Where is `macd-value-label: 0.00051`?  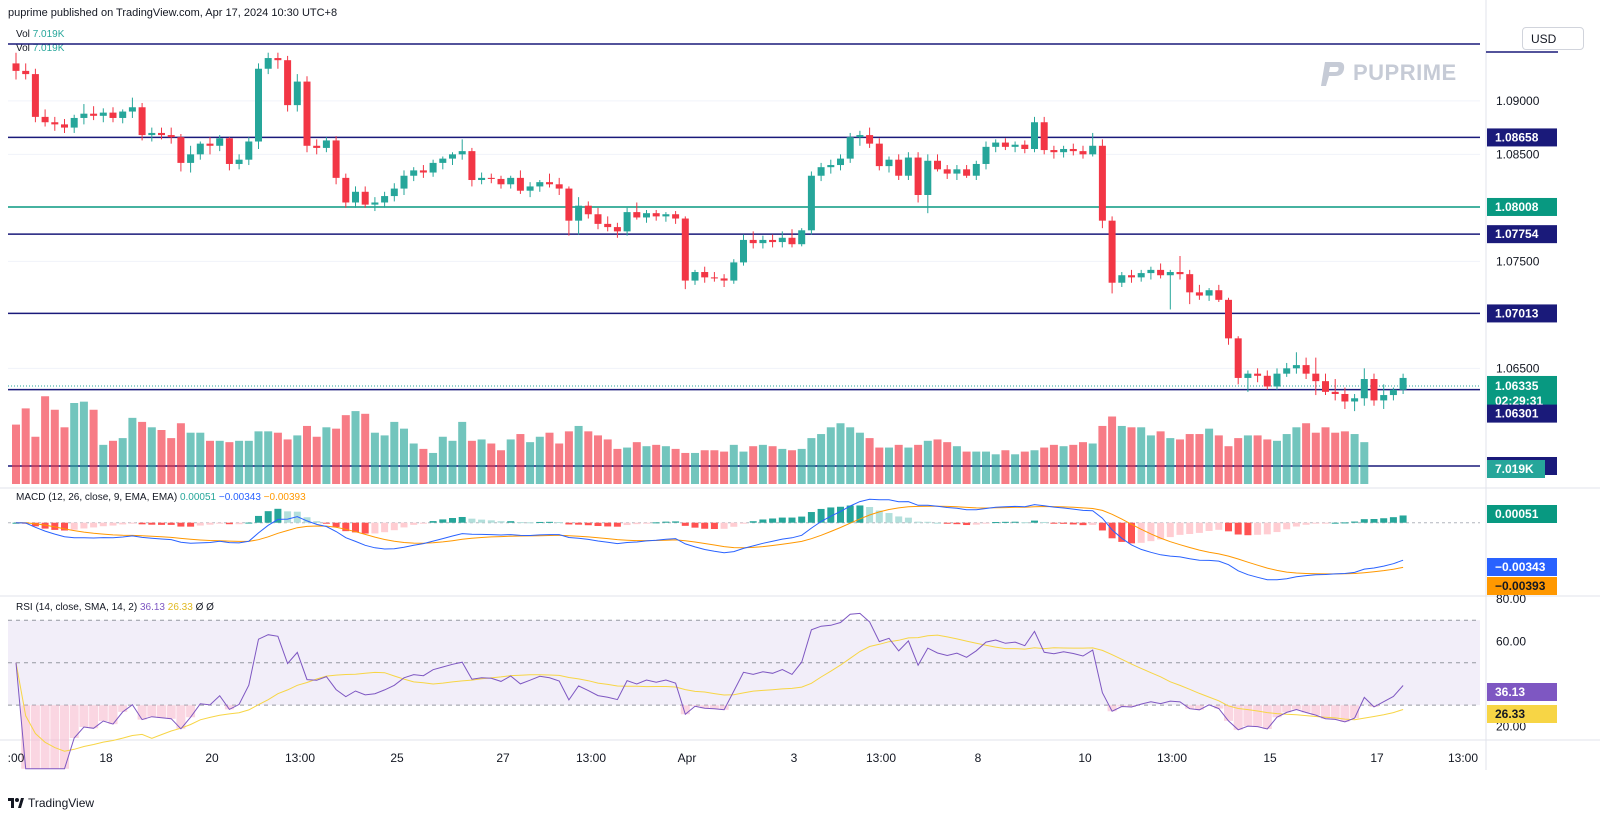 macd-value-label: 0.00051 is located at coordinates (1517, 514).